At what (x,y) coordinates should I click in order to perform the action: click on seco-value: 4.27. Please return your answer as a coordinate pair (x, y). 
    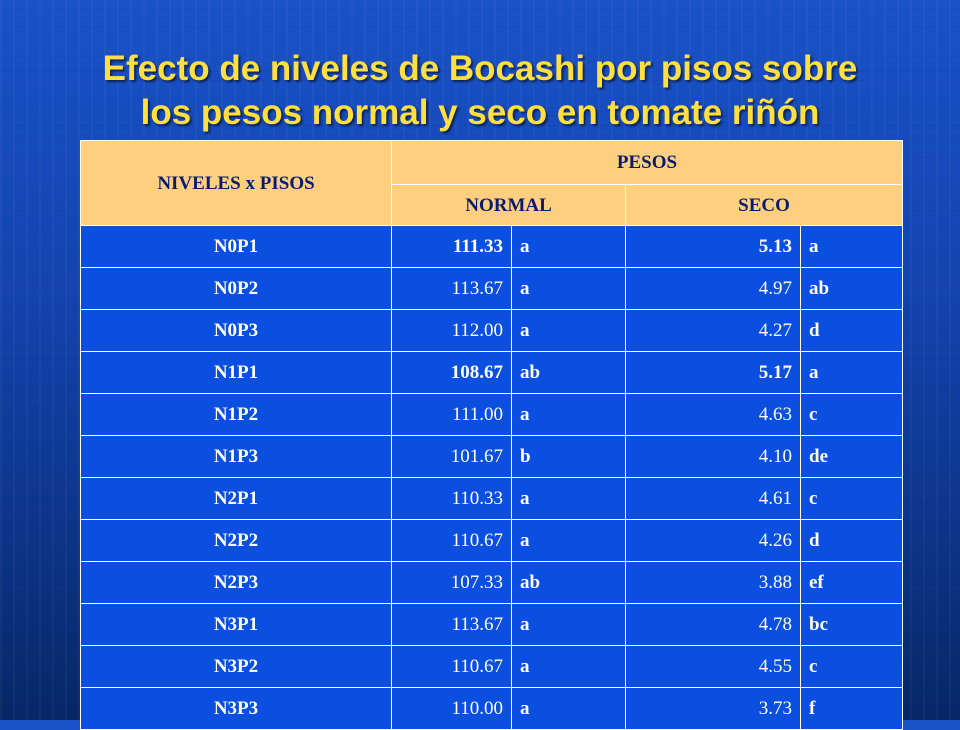
    Looking at the image, I should click on (713, 330).